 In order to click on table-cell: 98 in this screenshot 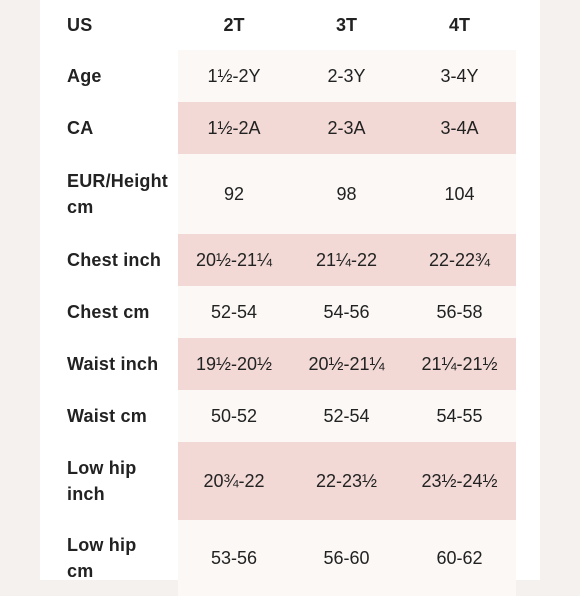, I will do `click(346, 193)`.